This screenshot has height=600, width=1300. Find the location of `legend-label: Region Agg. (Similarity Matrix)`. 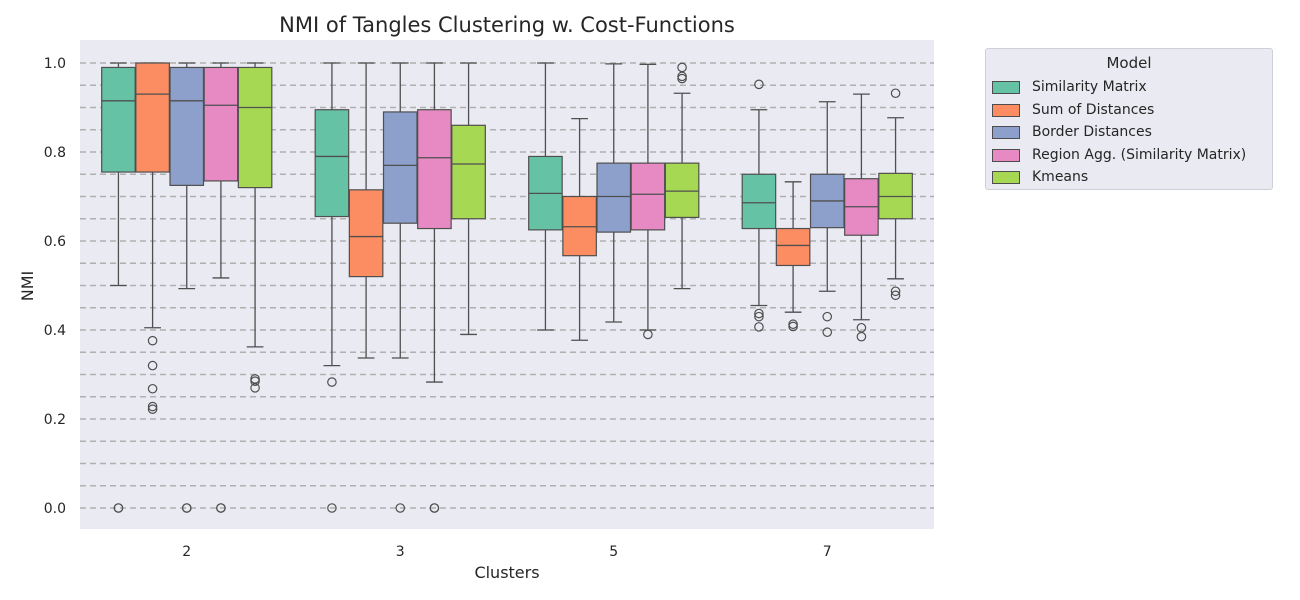

legend-label: Region Agg. (Similarity Matrix) is located at coordinates (1139, 154).